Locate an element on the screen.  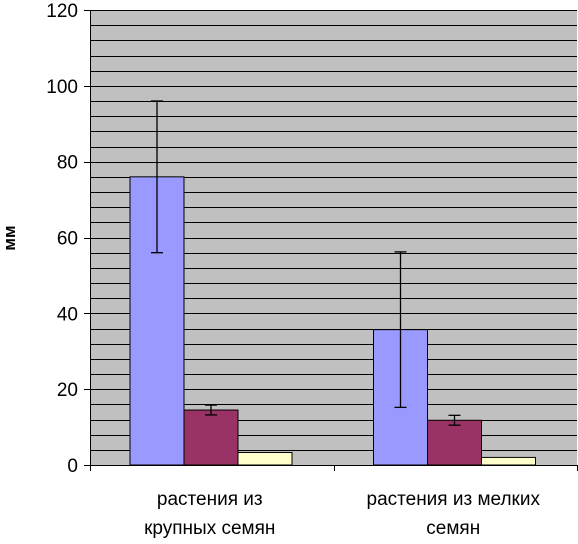
y-tick-label: 100 is located at coordinates (62, 87).